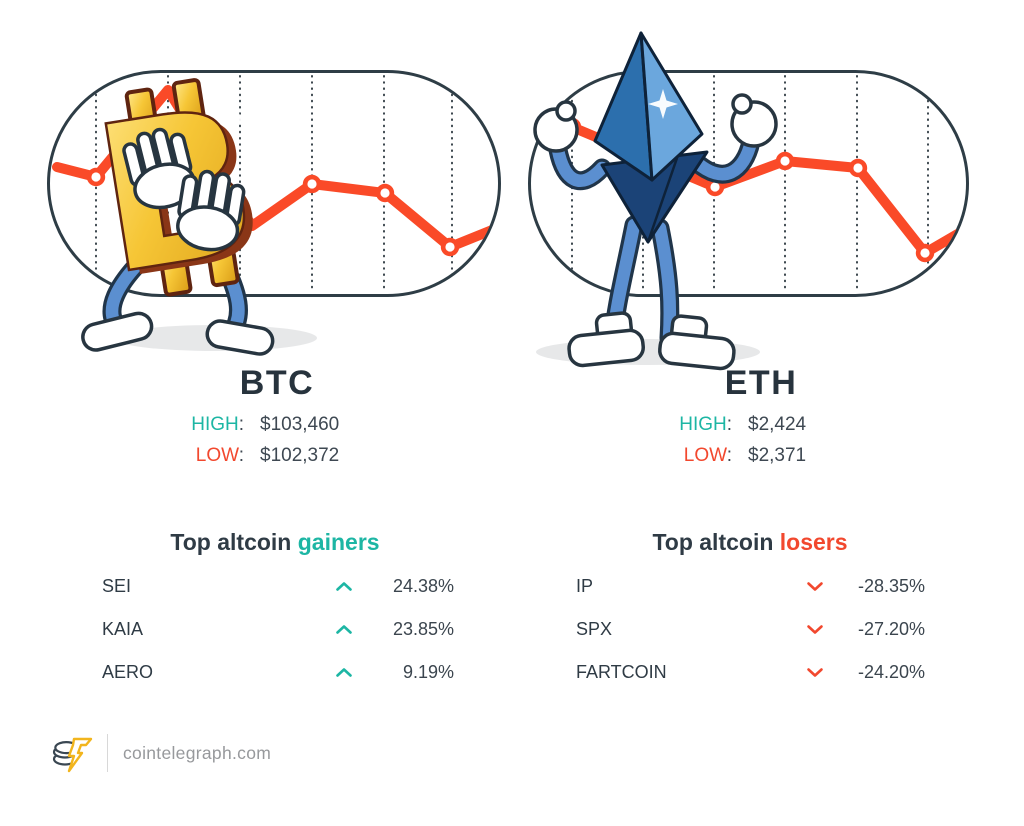  I want to click on btc-high-low: HIGH: $103,460 LOW: $102,372, so click(249, 440).